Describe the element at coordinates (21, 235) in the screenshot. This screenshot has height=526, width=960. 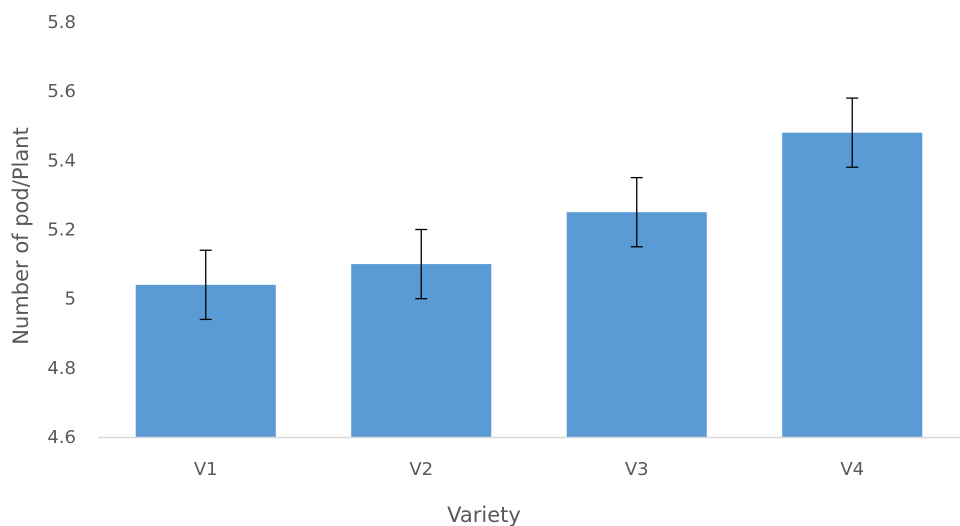
I see `y-axis-title: Number of pod/Plant` at that location.